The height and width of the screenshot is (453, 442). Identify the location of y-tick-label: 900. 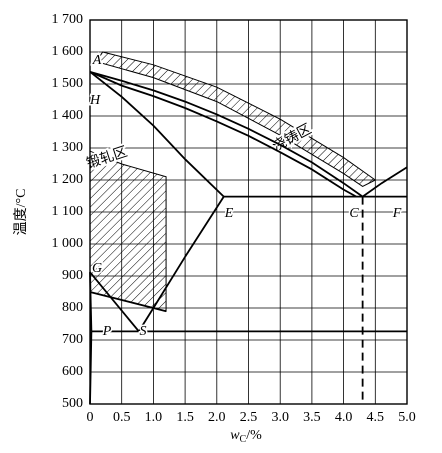
(72, 275).